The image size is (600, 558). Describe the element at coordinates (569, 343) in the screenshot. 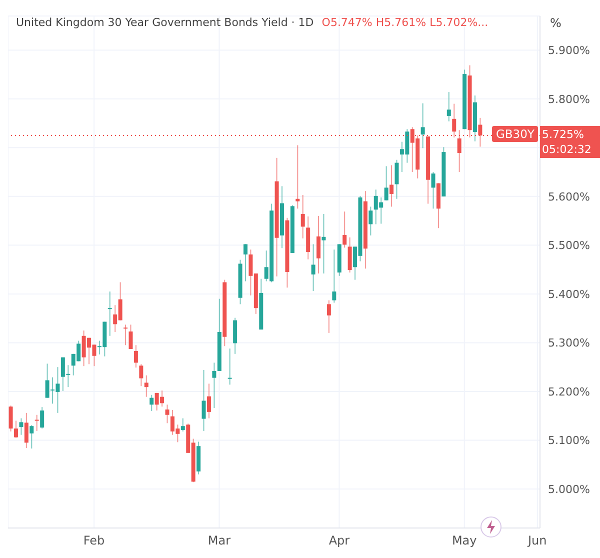

I see `y-tick-label: 5.300%` at that location.